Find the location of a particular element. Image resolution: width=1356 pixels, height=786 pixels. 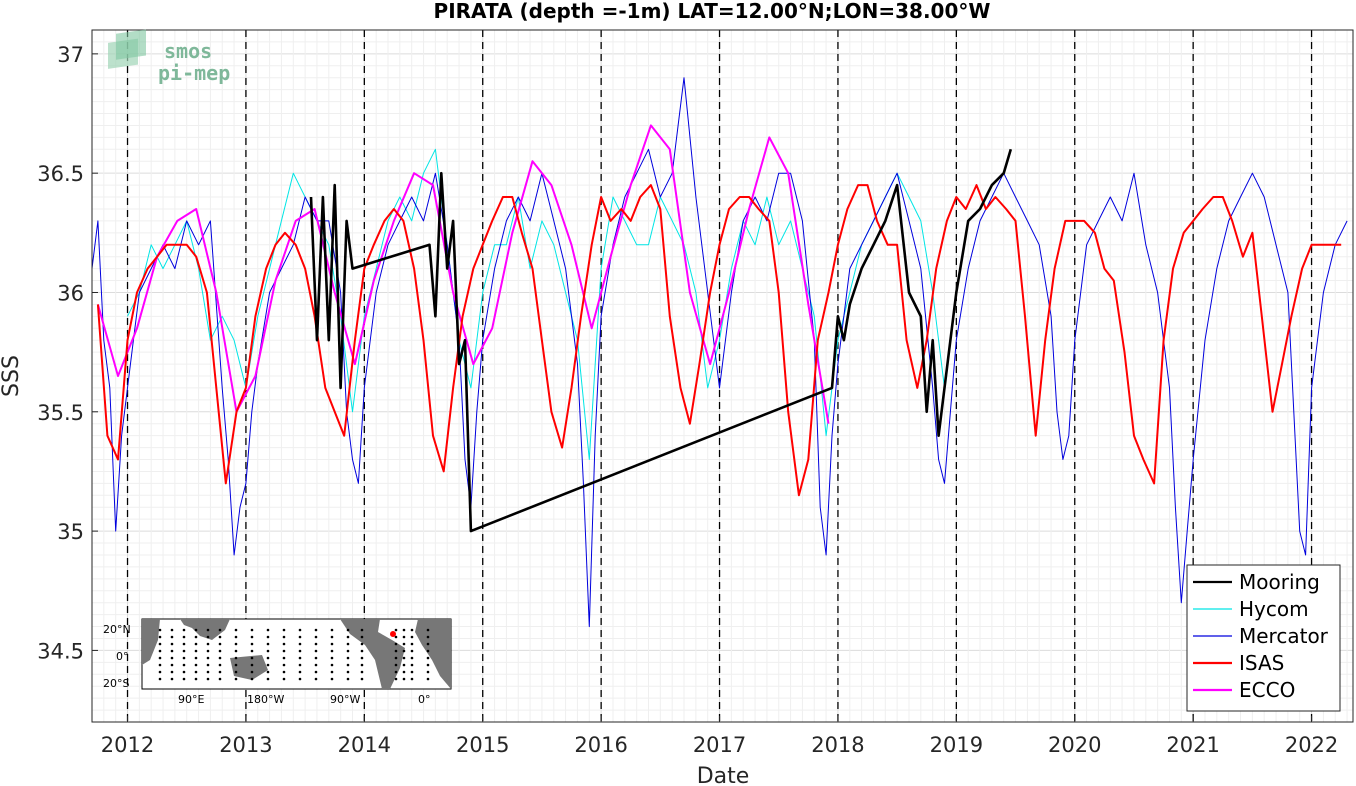

legend-label-ecco: ECCO is located at coordinates (1267, 690).